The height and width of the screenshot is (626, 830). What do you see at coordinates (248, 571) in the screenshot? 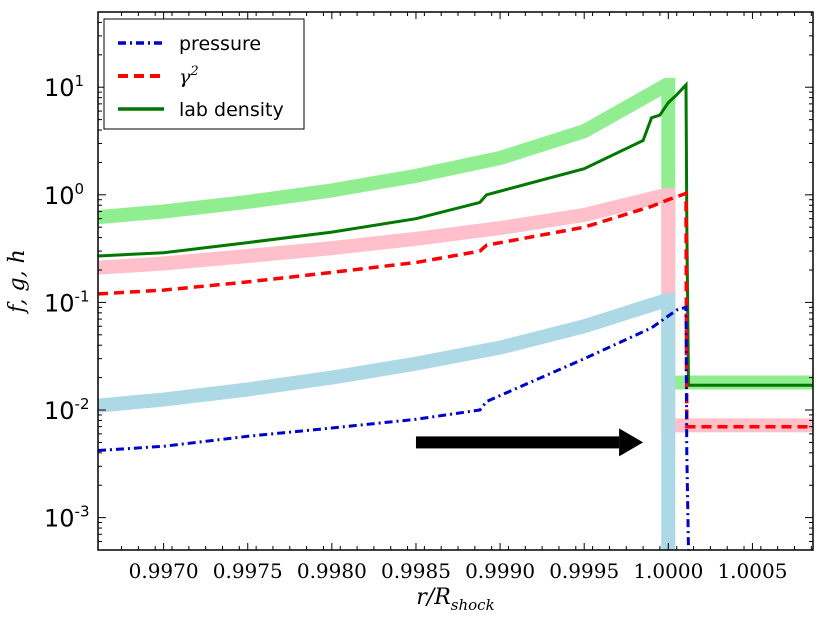
I see `x-tick-label: 0.9975` at bounding box center [248, 571].